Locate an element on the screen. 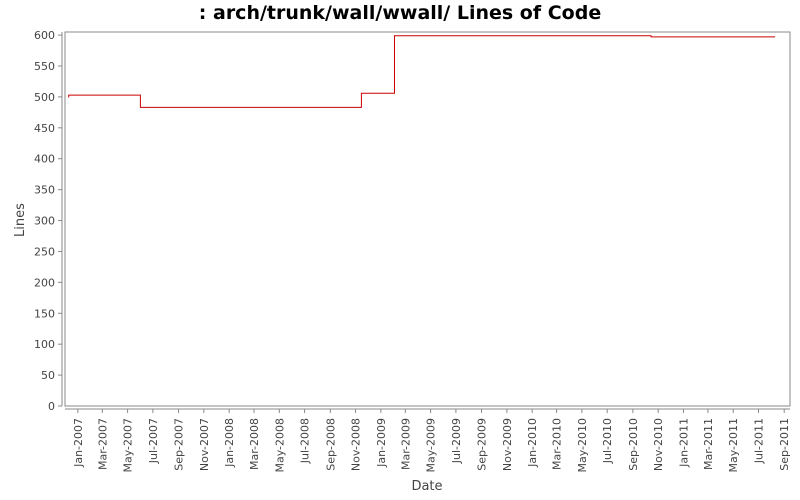  x-axis-label: Date is located at coordinates (426, 486).